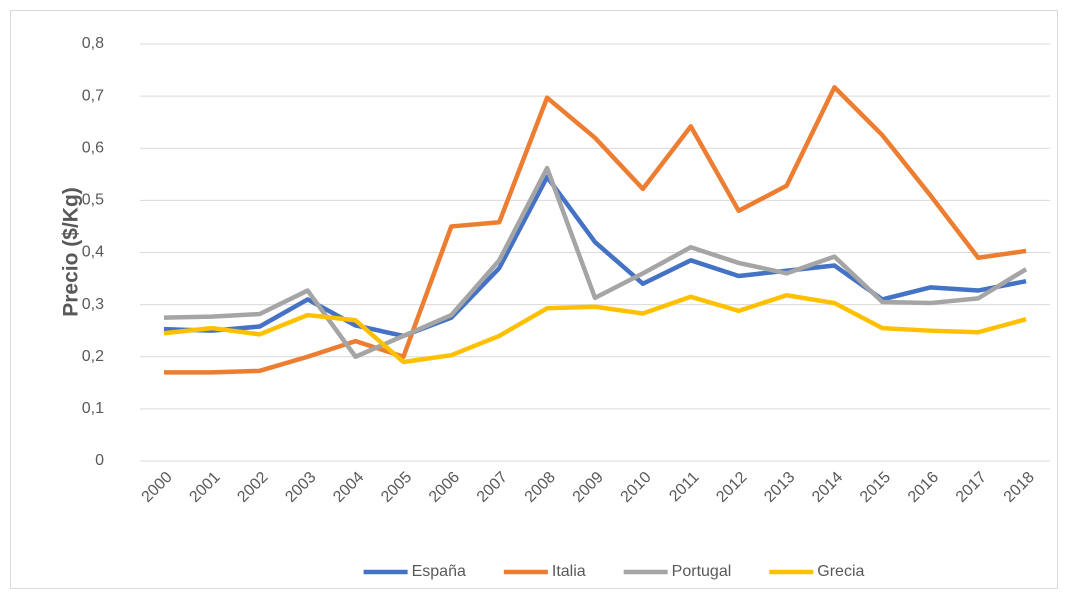  Describe the element at coordinates (93, 200) in the screenshot. I see `y-tick-label: 0,5` at that location.